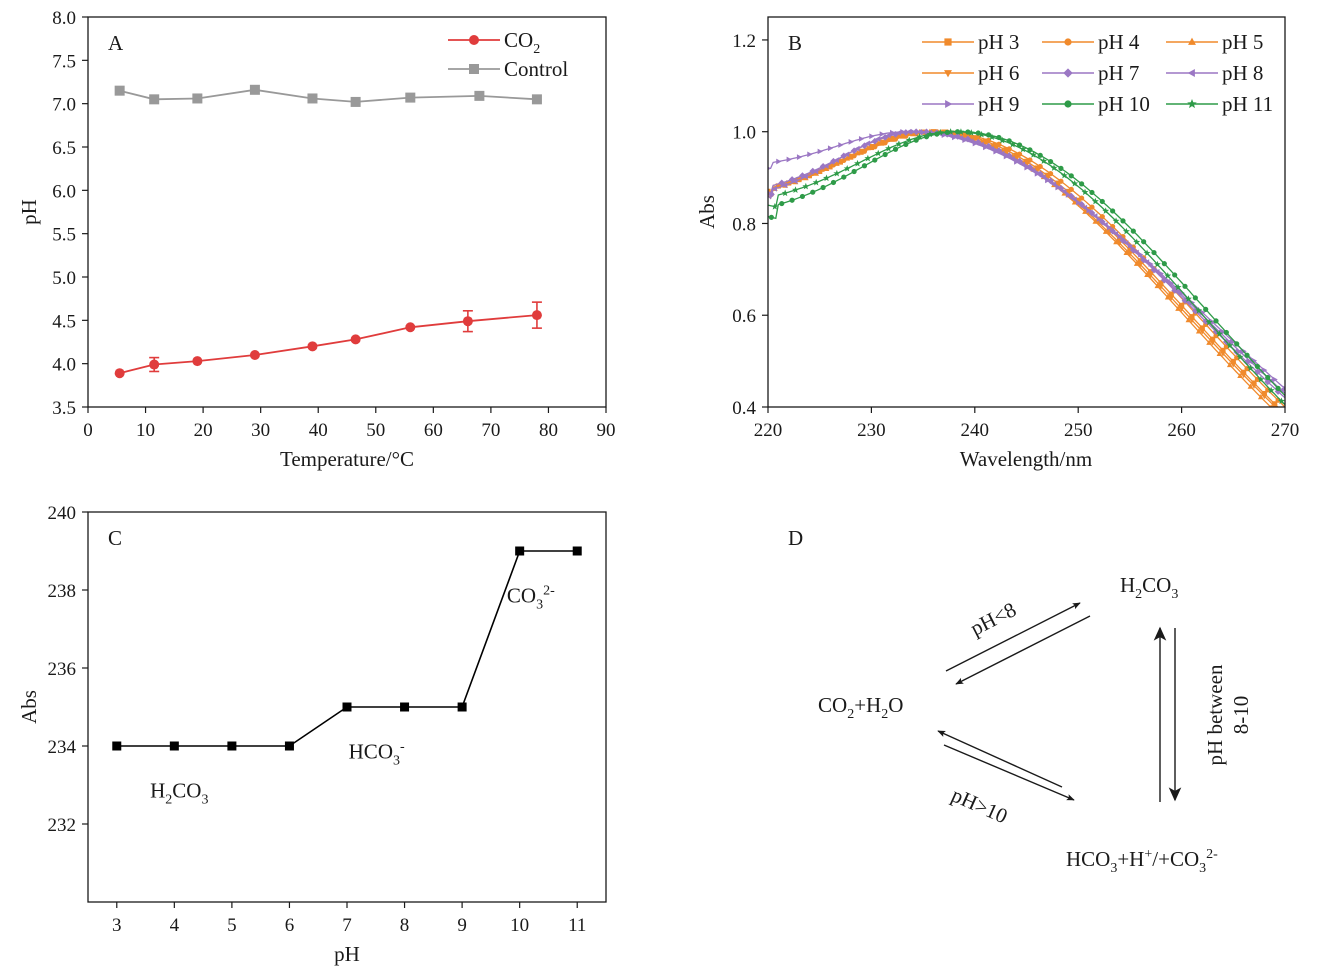 The width and height of the screenshot is (1321, 976). What do you see at coordinates (64, 61) in the screenshot?
I see `panel-a-y-tick-label: 7.5` at bounding box center [64, 61].